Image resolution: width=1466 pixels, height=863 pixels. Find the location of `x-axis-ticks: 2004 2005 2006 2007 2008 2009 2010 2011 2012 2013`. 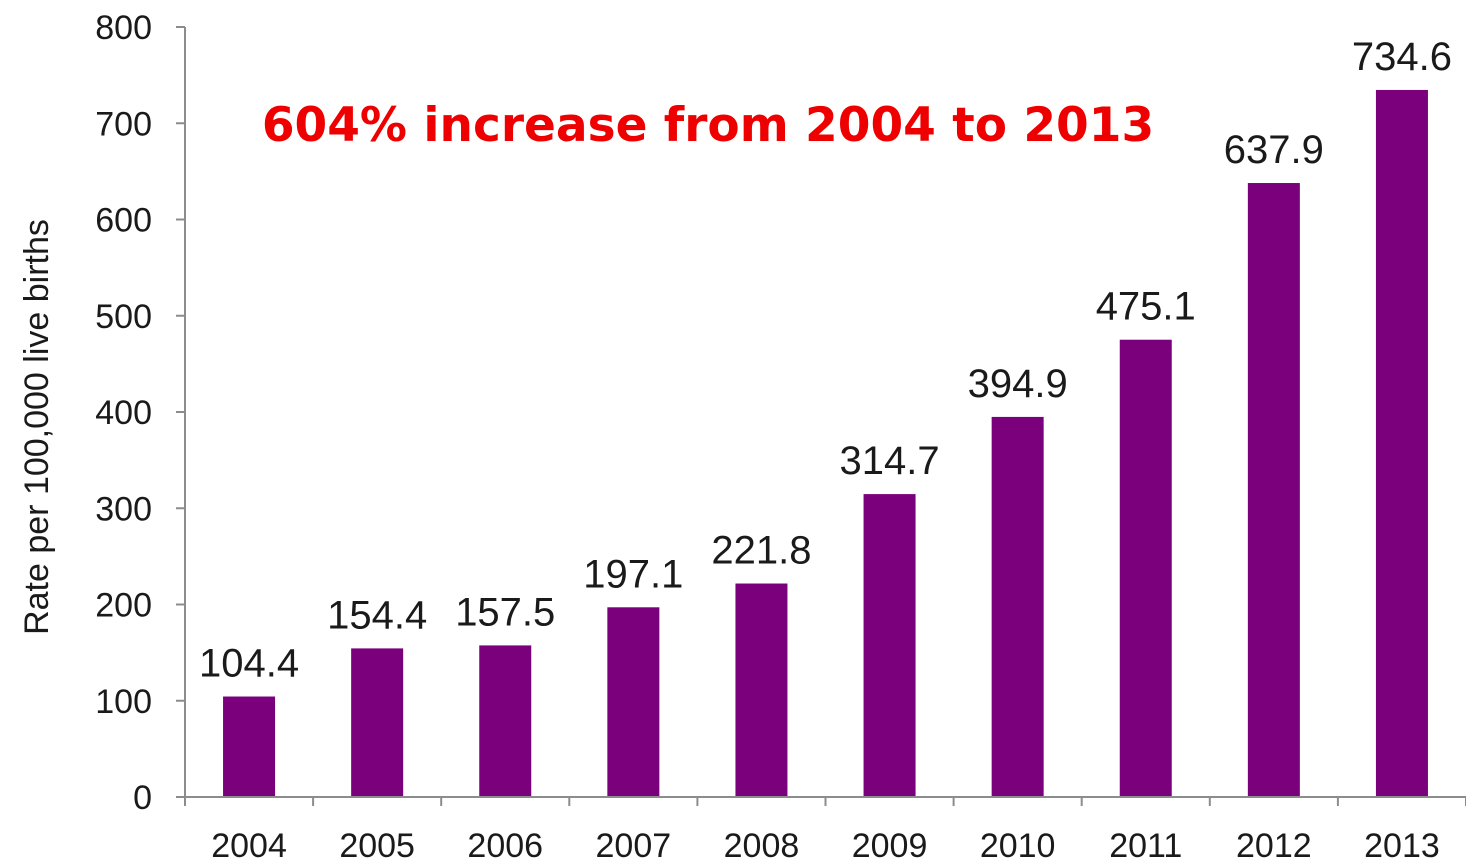

x-axis-ticks: 2004 2005 2006 2007 2008 2009 2010 2011 2012 2013 is located at coordinates (825, 830).